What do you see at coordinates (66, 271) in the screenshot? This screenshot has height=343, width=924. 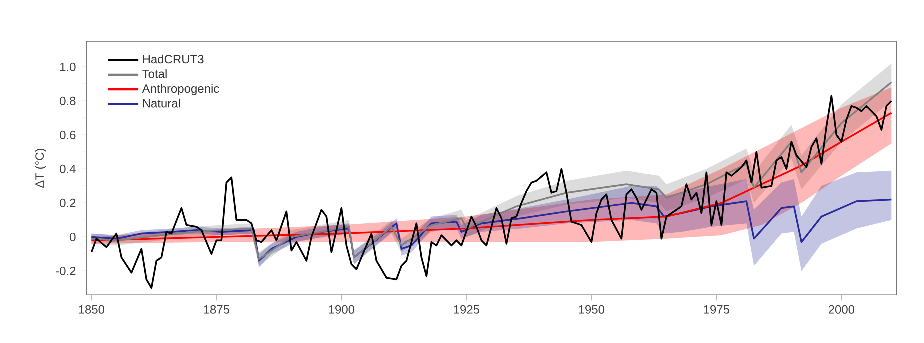 I see `y-tick-label: -0.2` at bounding box center [66, 271].